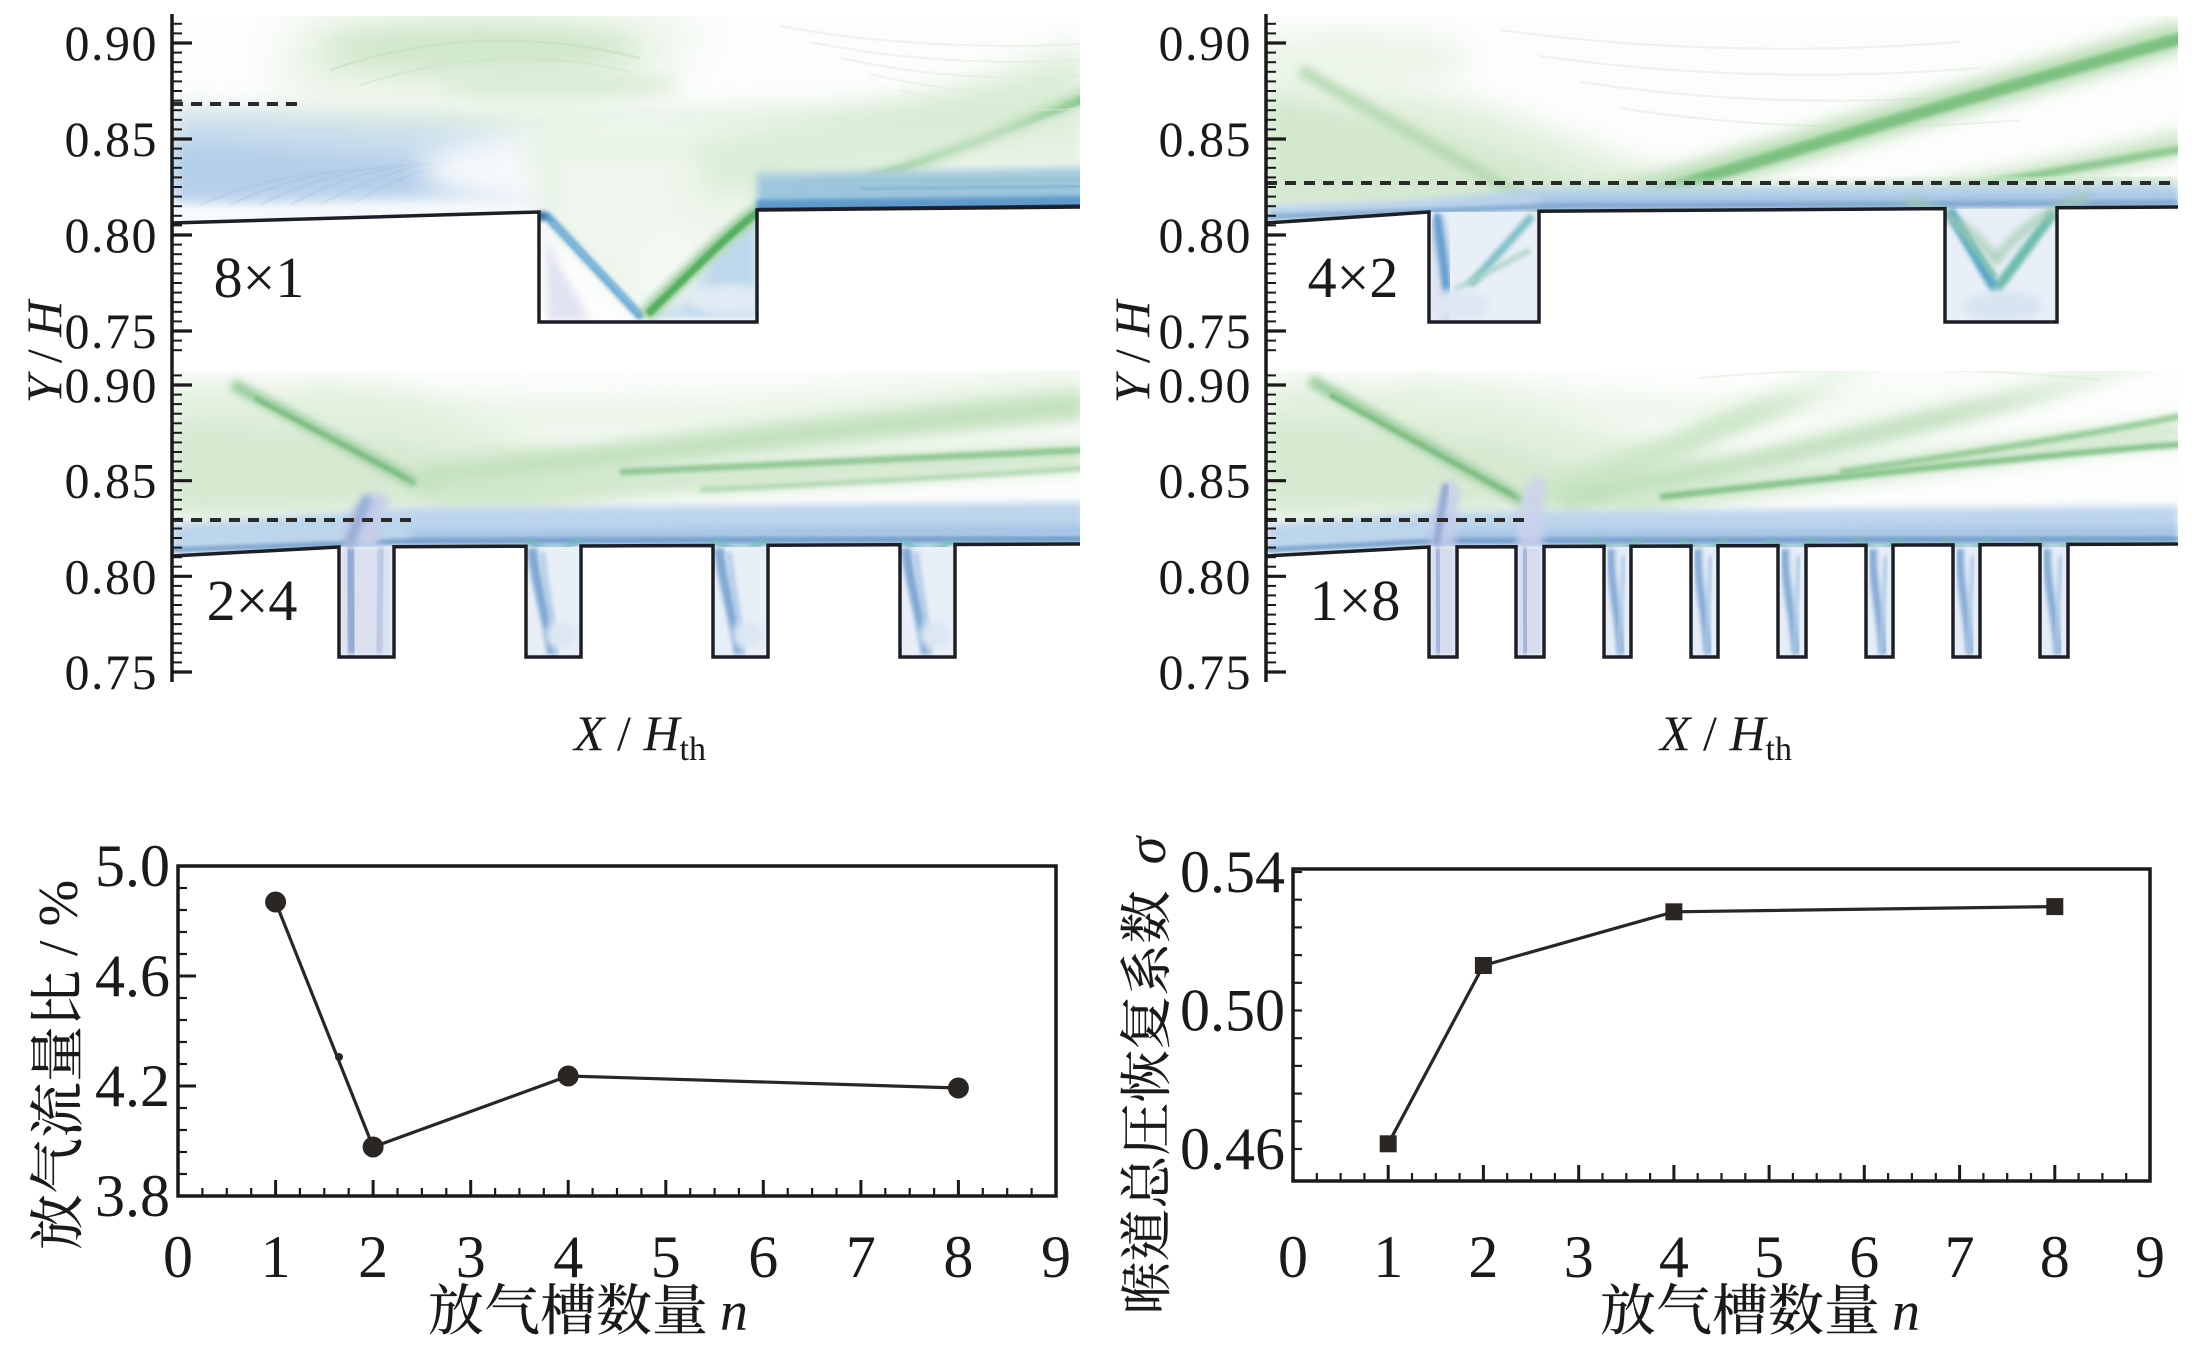  What do you see at coordinates (1725, 736) in the screenshot?
I see `svg-text: X / Hth` at bounding box center [1725, 736].